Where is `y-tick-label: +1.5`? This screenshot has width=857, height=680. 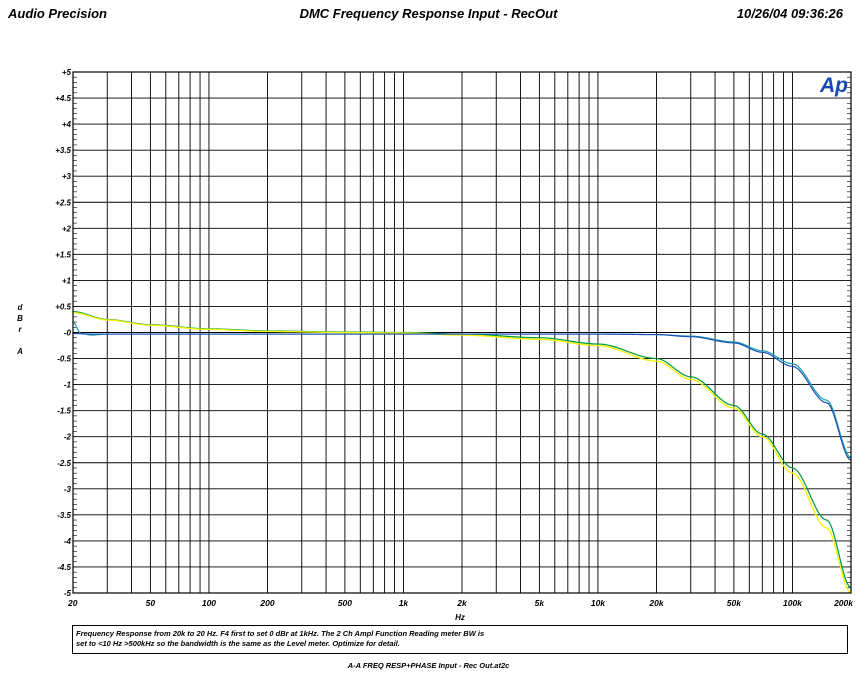
y-tick-label: +1.5 is located at coordinates (63, 254).